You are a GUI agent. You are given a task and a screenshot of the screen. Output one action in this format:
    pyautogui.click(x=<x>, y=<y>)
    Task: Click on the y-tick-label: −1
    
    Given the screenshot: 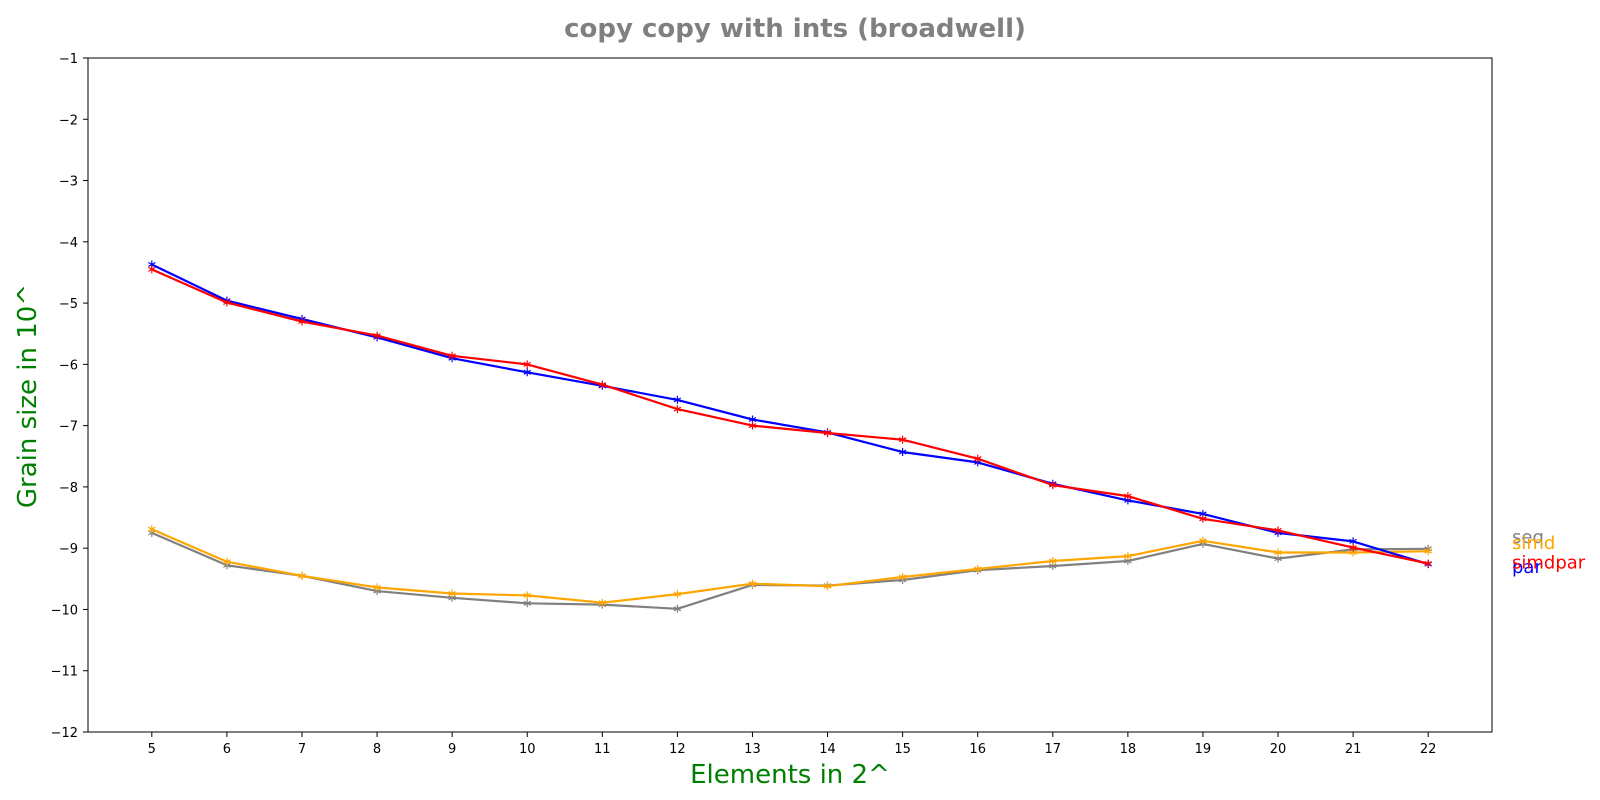 What is the action you would take?
    pyautogui.click(x=68, y=59)
    